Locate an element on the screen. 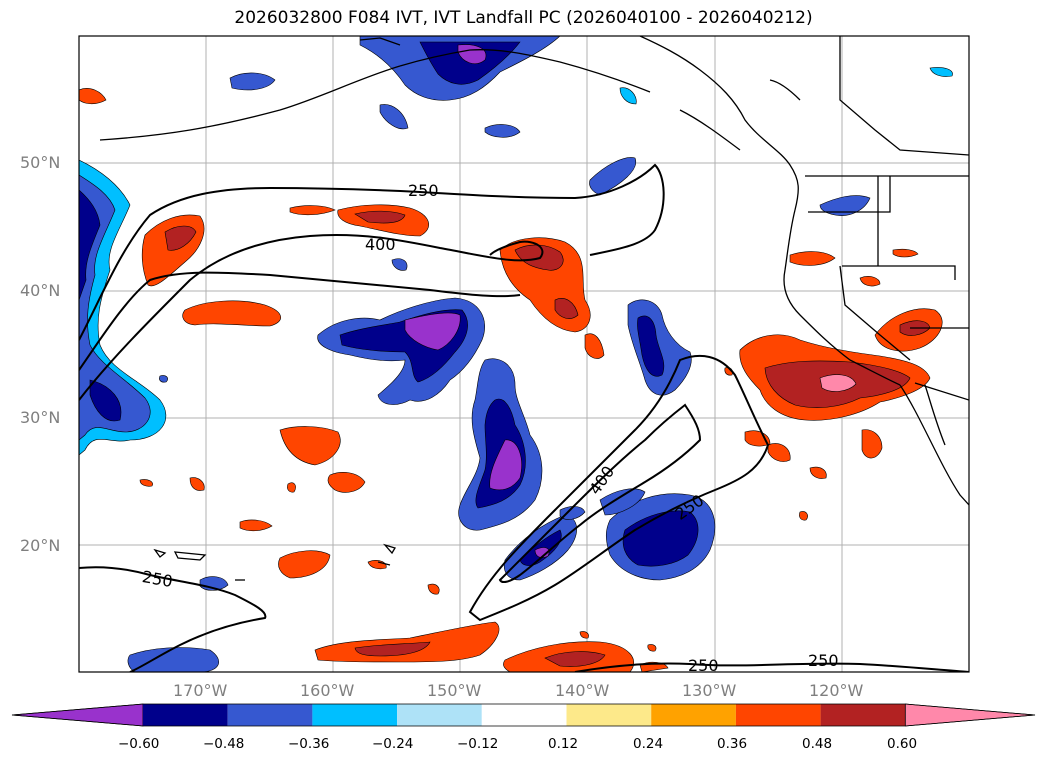  lat-label-20n: 20°N is located at coordinates (40, 545).